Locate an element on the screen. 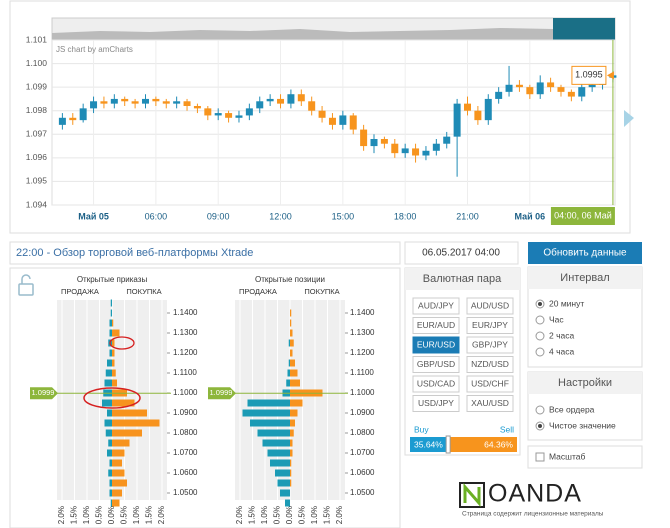 The image size is (670, 528). book-title: Открытые позиции is located at coordinates (290, 279).